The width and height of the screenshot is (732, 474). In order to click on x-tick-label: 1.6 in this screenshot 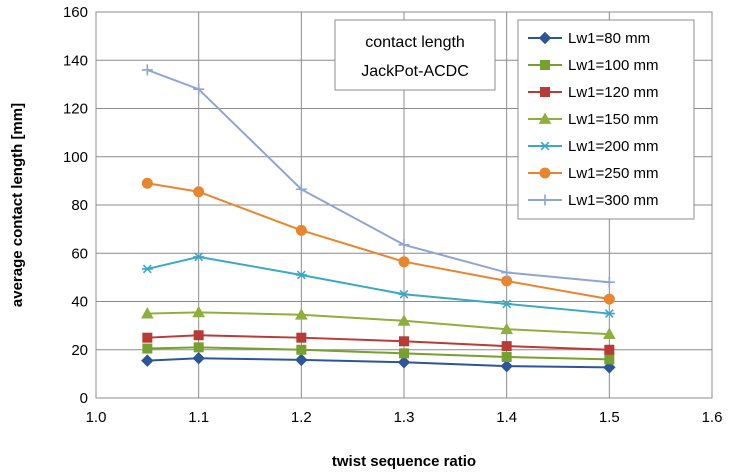, I will do `click(712, 417)`.